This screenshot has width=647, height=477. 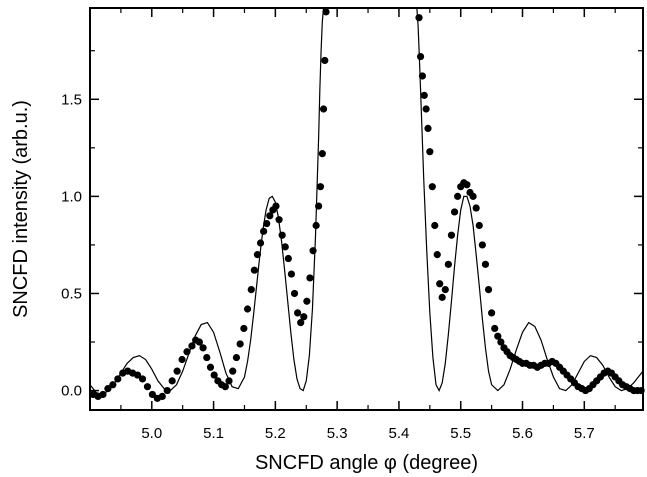 What do you see at coordinates (275, 433) in the screenshot?
I see `x-tick-label: 5.2` at bounding box center [275, 433].